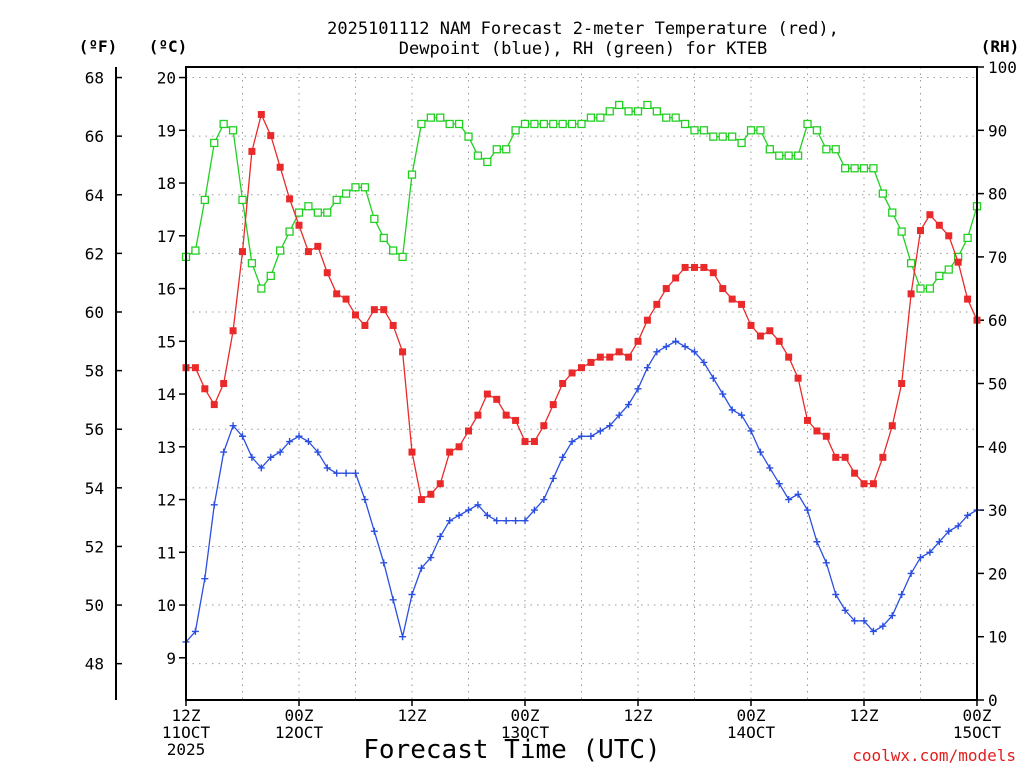 This screenshot has width=1024, height=768. What do you see at coordinates (997, 384) in the screenshot?
I see `rh-axis: 0 10 20 30 40 50 60 70 80 90 100` at bounding box center [997, 384].